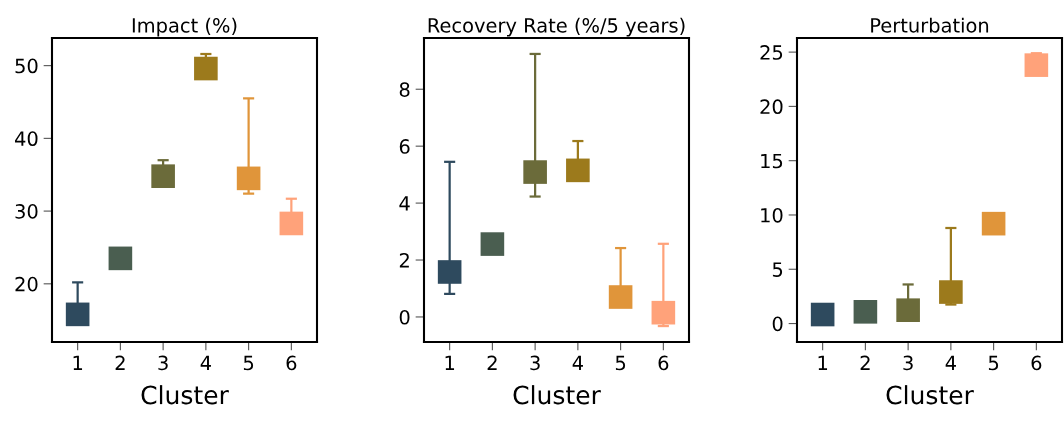  Describe the element at coordinates (777, 269) in the screenshot. I see `y-tick-label: 5` at that location.